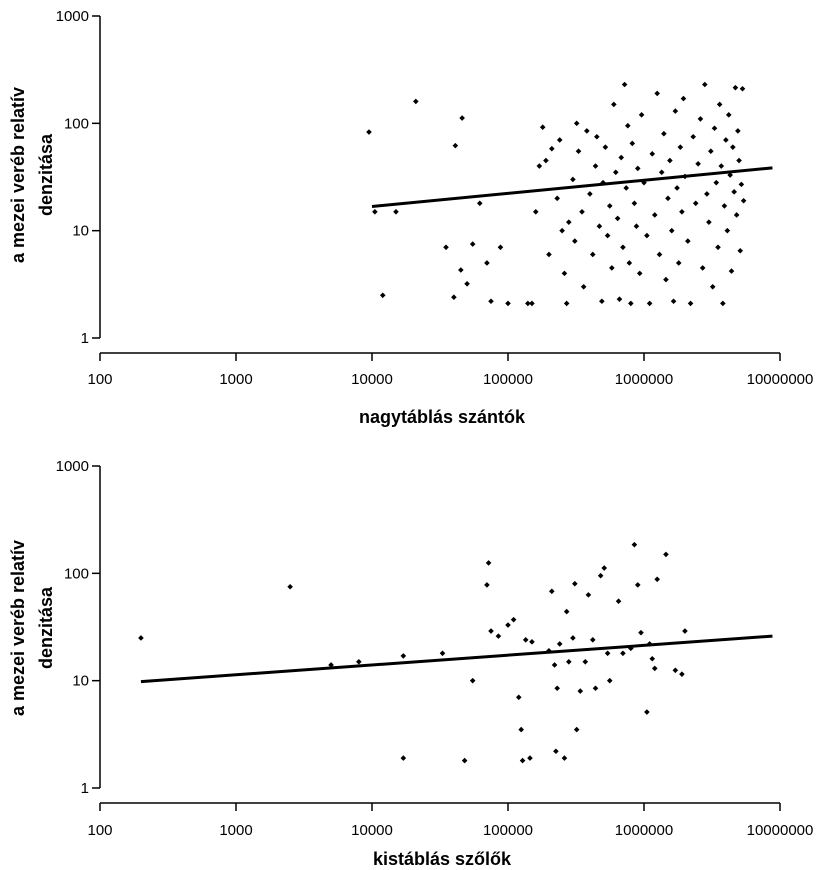 This screenshot has width=826, height=870. I want to click on y-tick-label-bottom: 100, so click(76, 573).